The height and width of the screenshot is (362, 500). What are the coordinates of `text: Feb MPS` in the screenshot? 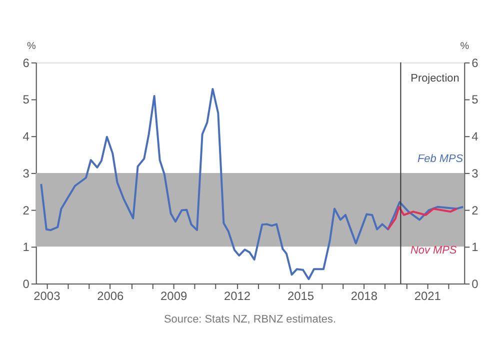 It's located at (440, 159).